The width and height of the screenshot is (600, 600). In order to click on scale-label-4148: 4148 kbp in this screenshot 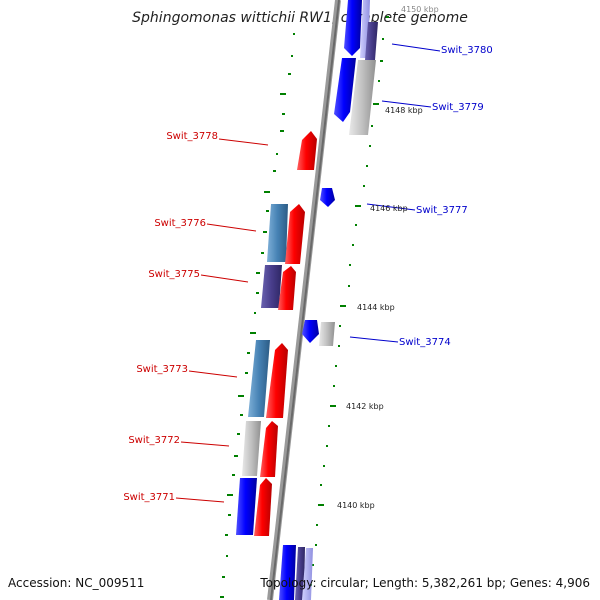, I will do `click(404, 110)`.